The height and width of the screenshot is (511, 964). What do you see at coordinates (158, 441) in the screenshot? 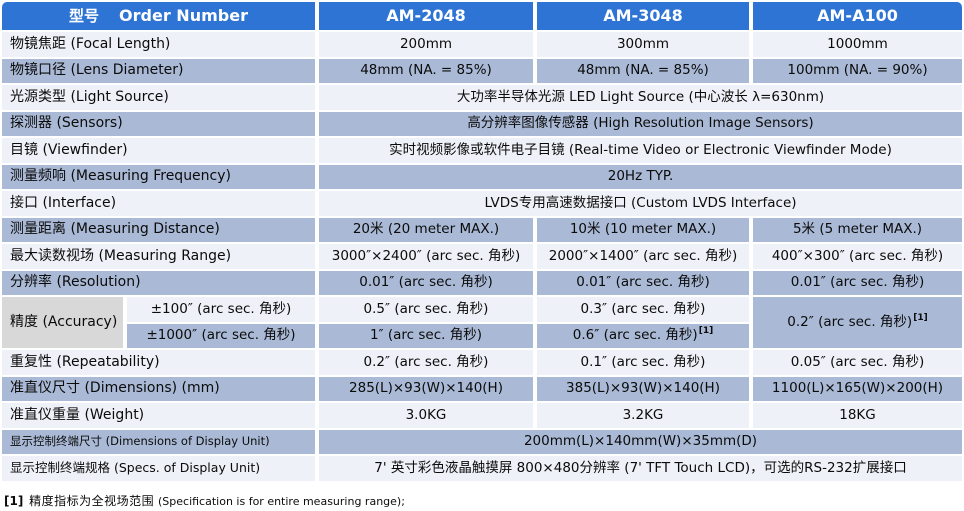
I see `row-label-display-unit-dimensions: 显示控制终端尺寸 (Dimensions of Display Unit)` at bounding box center [158, 441].